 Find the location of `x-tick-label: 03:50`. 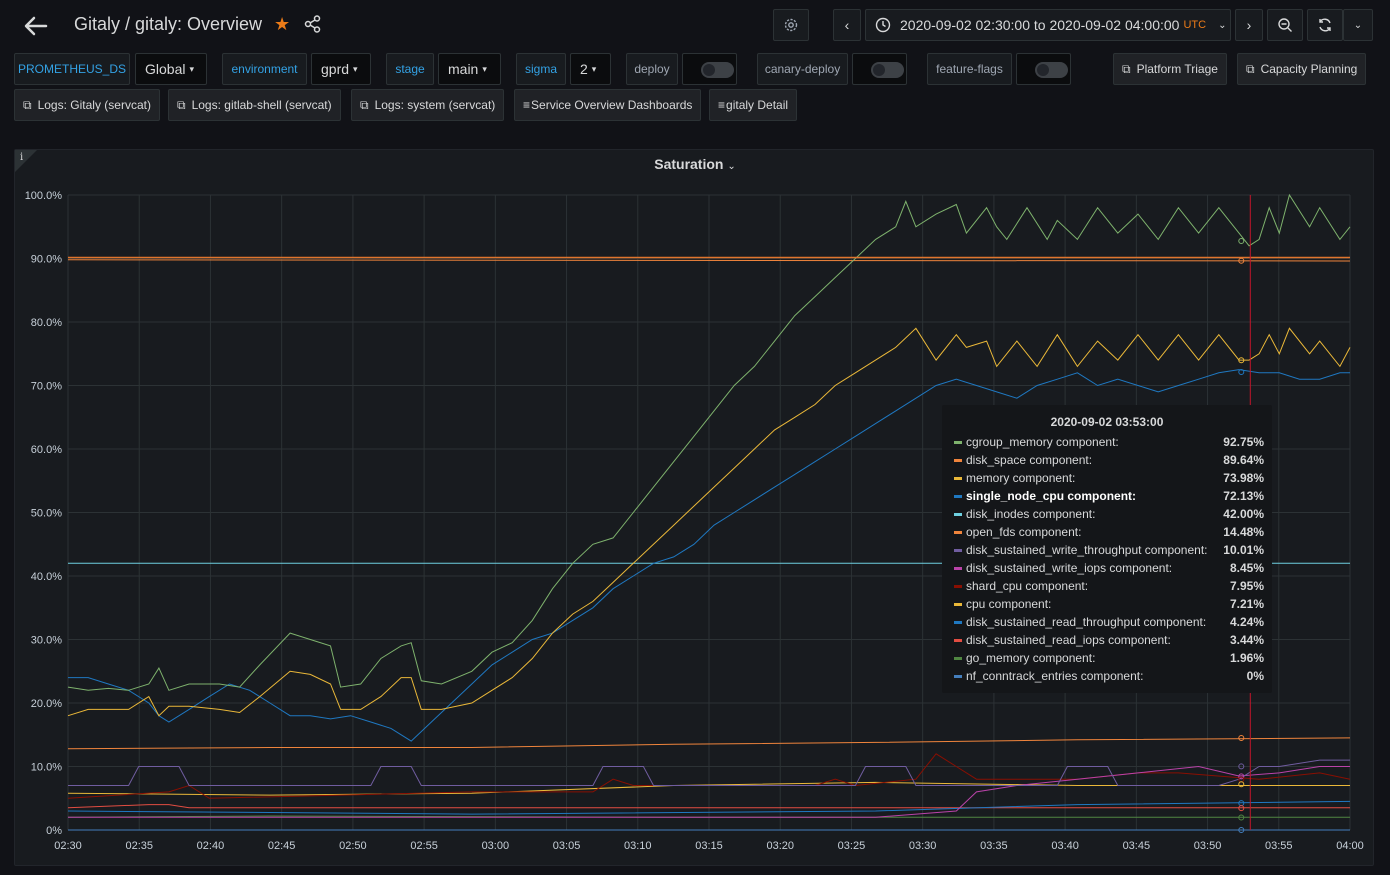

x-tick-label: 03:50 is located at coordinates (1208, 846).